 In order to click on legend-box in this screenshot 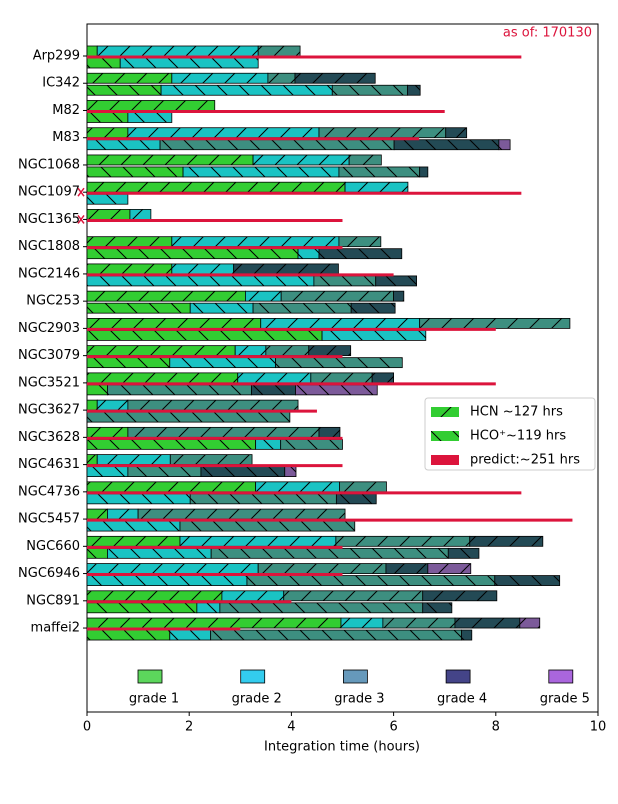, I will do `click(510, 434)`.